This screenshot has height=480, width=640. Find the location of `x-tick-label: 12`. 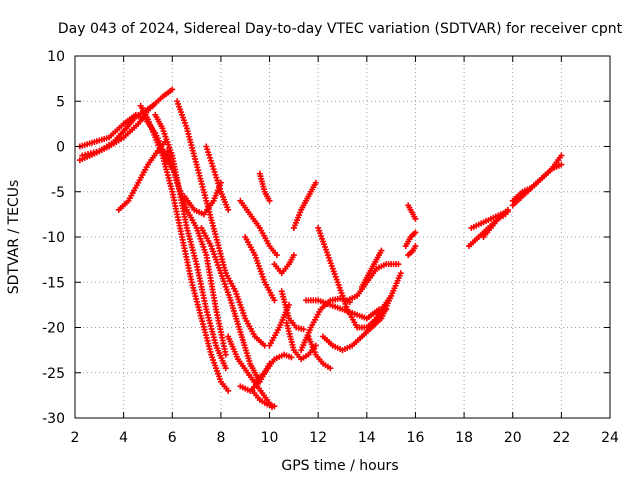

x-tick-label: 12 is located at coordinates (318, 438).